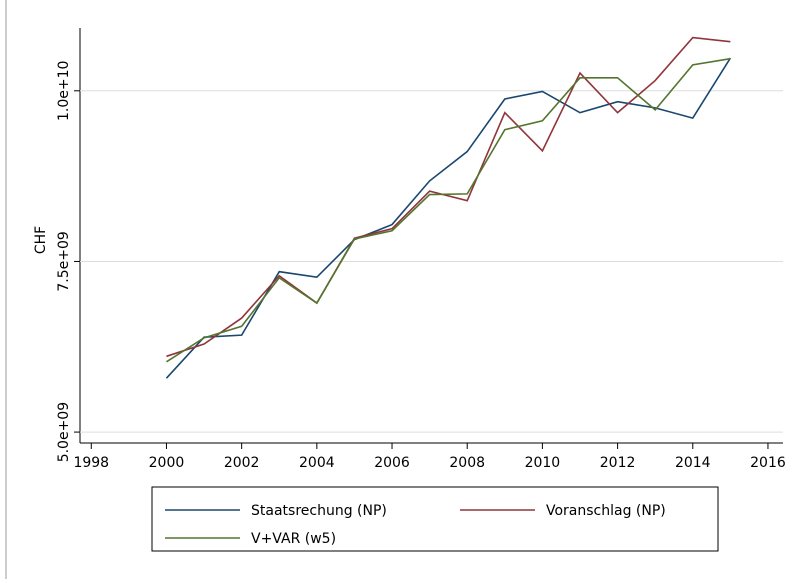  What do you see at coordinates (392, 463) in the screenshot?
I see `x-tick-label: 2006` at bounding box center [392, 463].